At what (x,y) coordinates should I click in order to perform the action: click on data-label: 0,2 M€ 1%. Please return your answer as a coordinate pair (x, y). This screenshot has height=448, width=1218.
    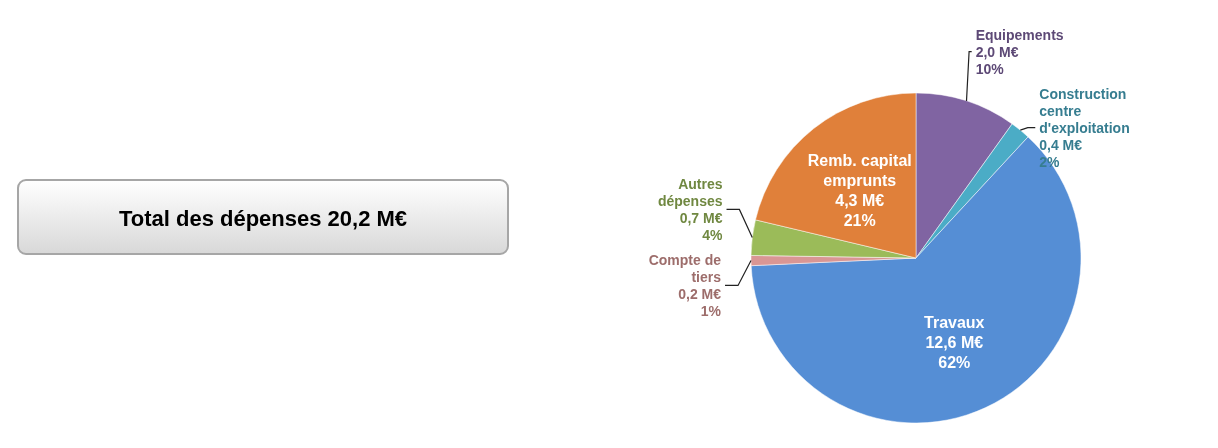
    Looking at the image, I should click on (700, 302).